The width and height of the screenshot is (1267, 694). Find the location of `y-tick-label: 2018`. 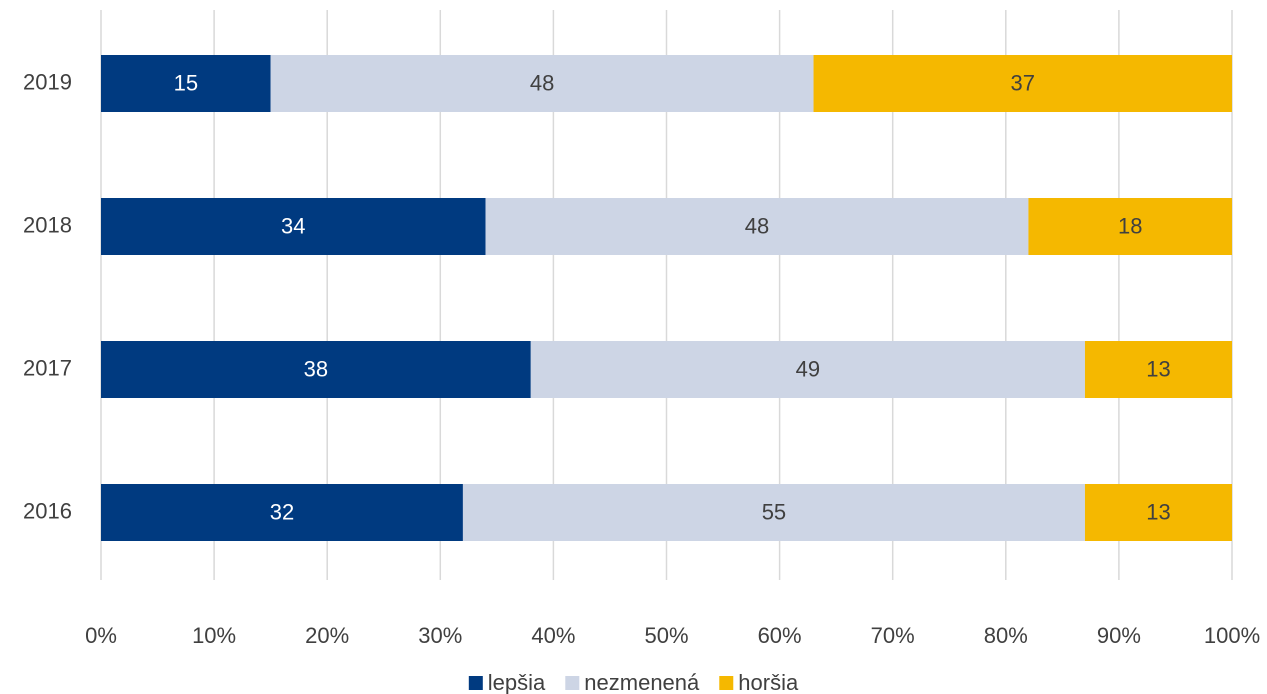

y-tick-label: 2018 is located at coordinates (47, 224).